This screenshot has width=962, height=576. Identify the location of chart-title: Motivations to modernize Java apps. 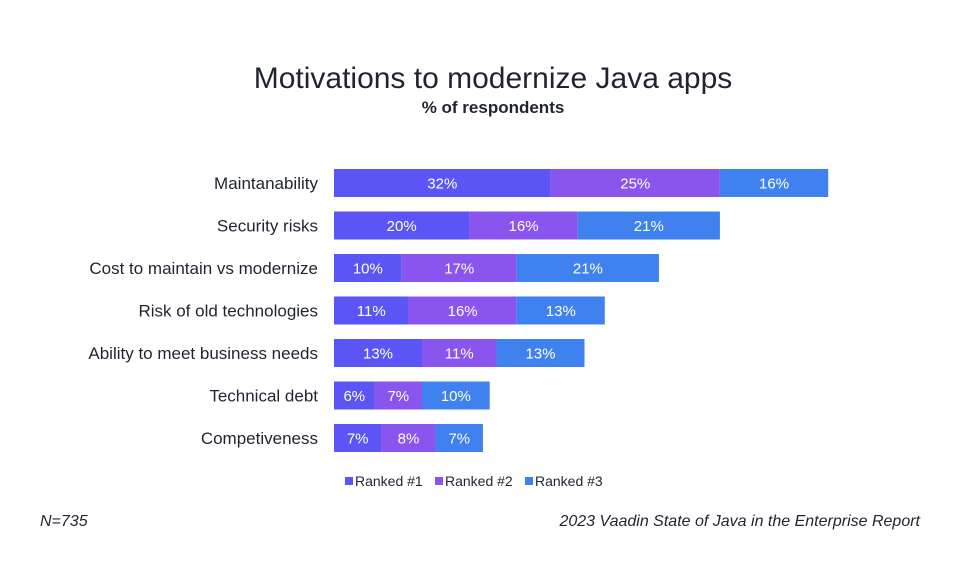
(493, 78).